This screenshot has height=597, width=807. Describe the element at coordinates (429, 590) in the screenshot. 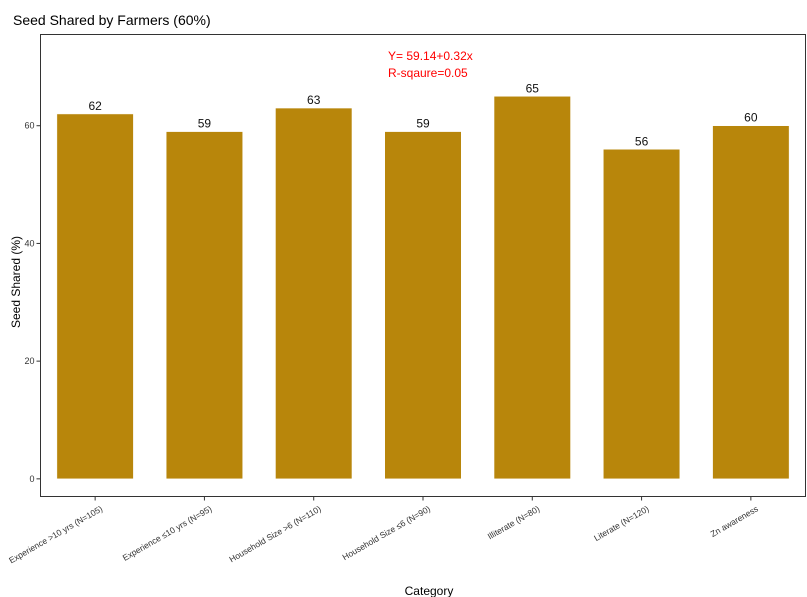

I see `x-axis-title: Category` at that location.